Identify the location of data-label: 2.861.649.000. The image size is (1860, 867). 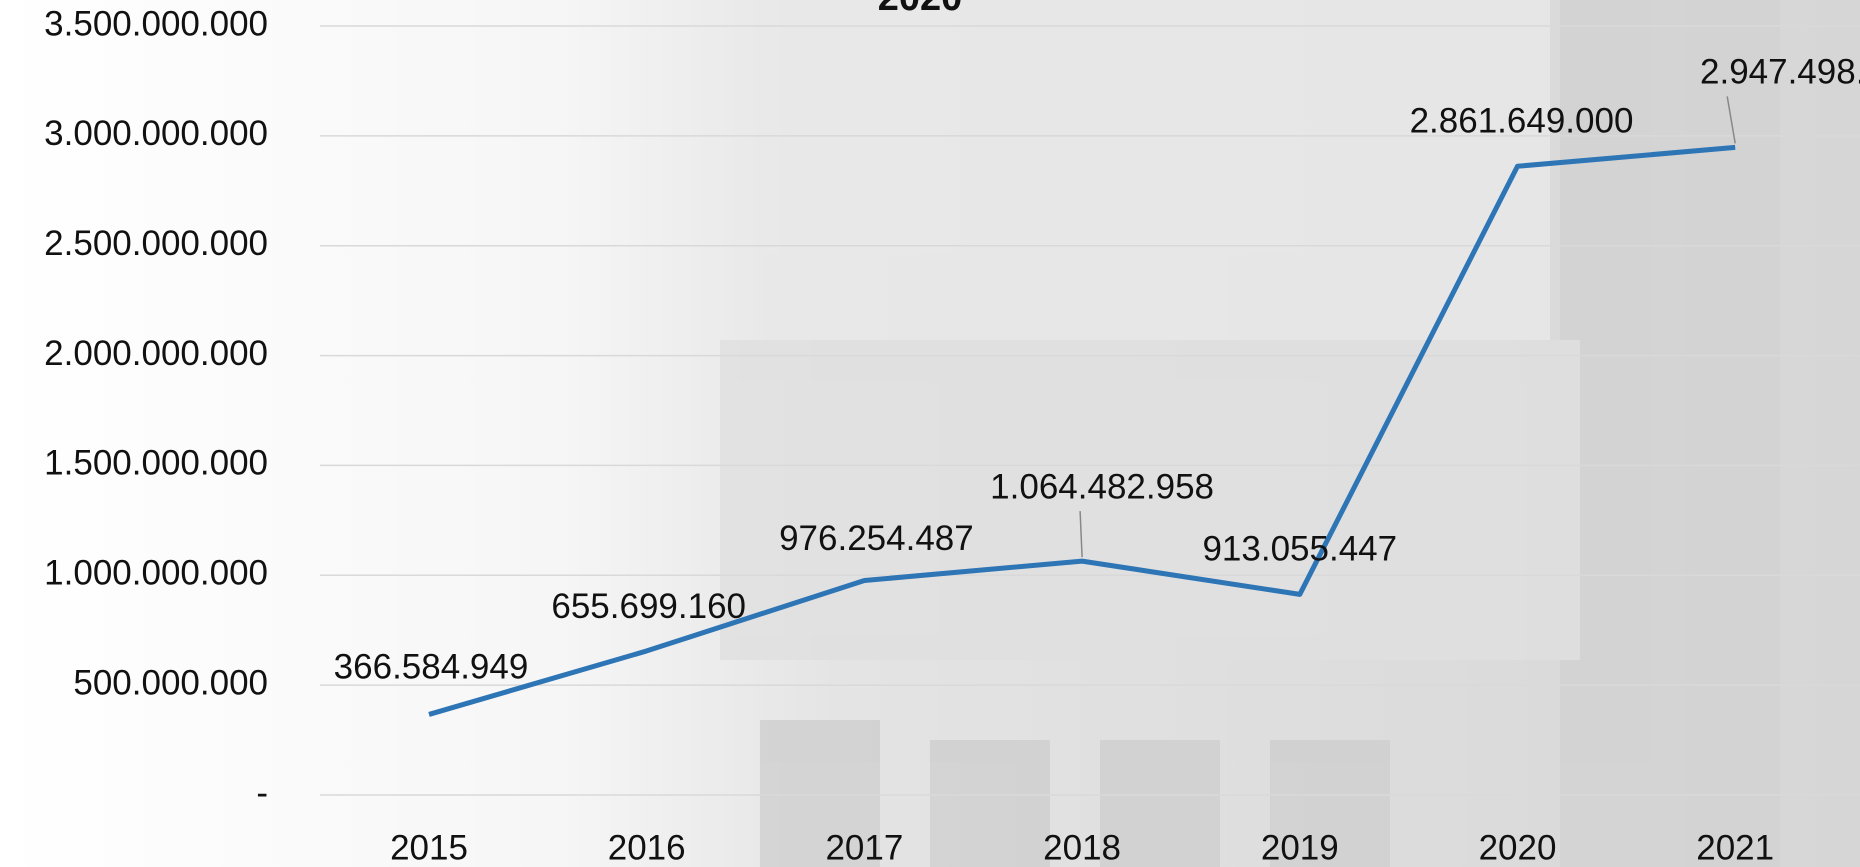
(1522, 121).